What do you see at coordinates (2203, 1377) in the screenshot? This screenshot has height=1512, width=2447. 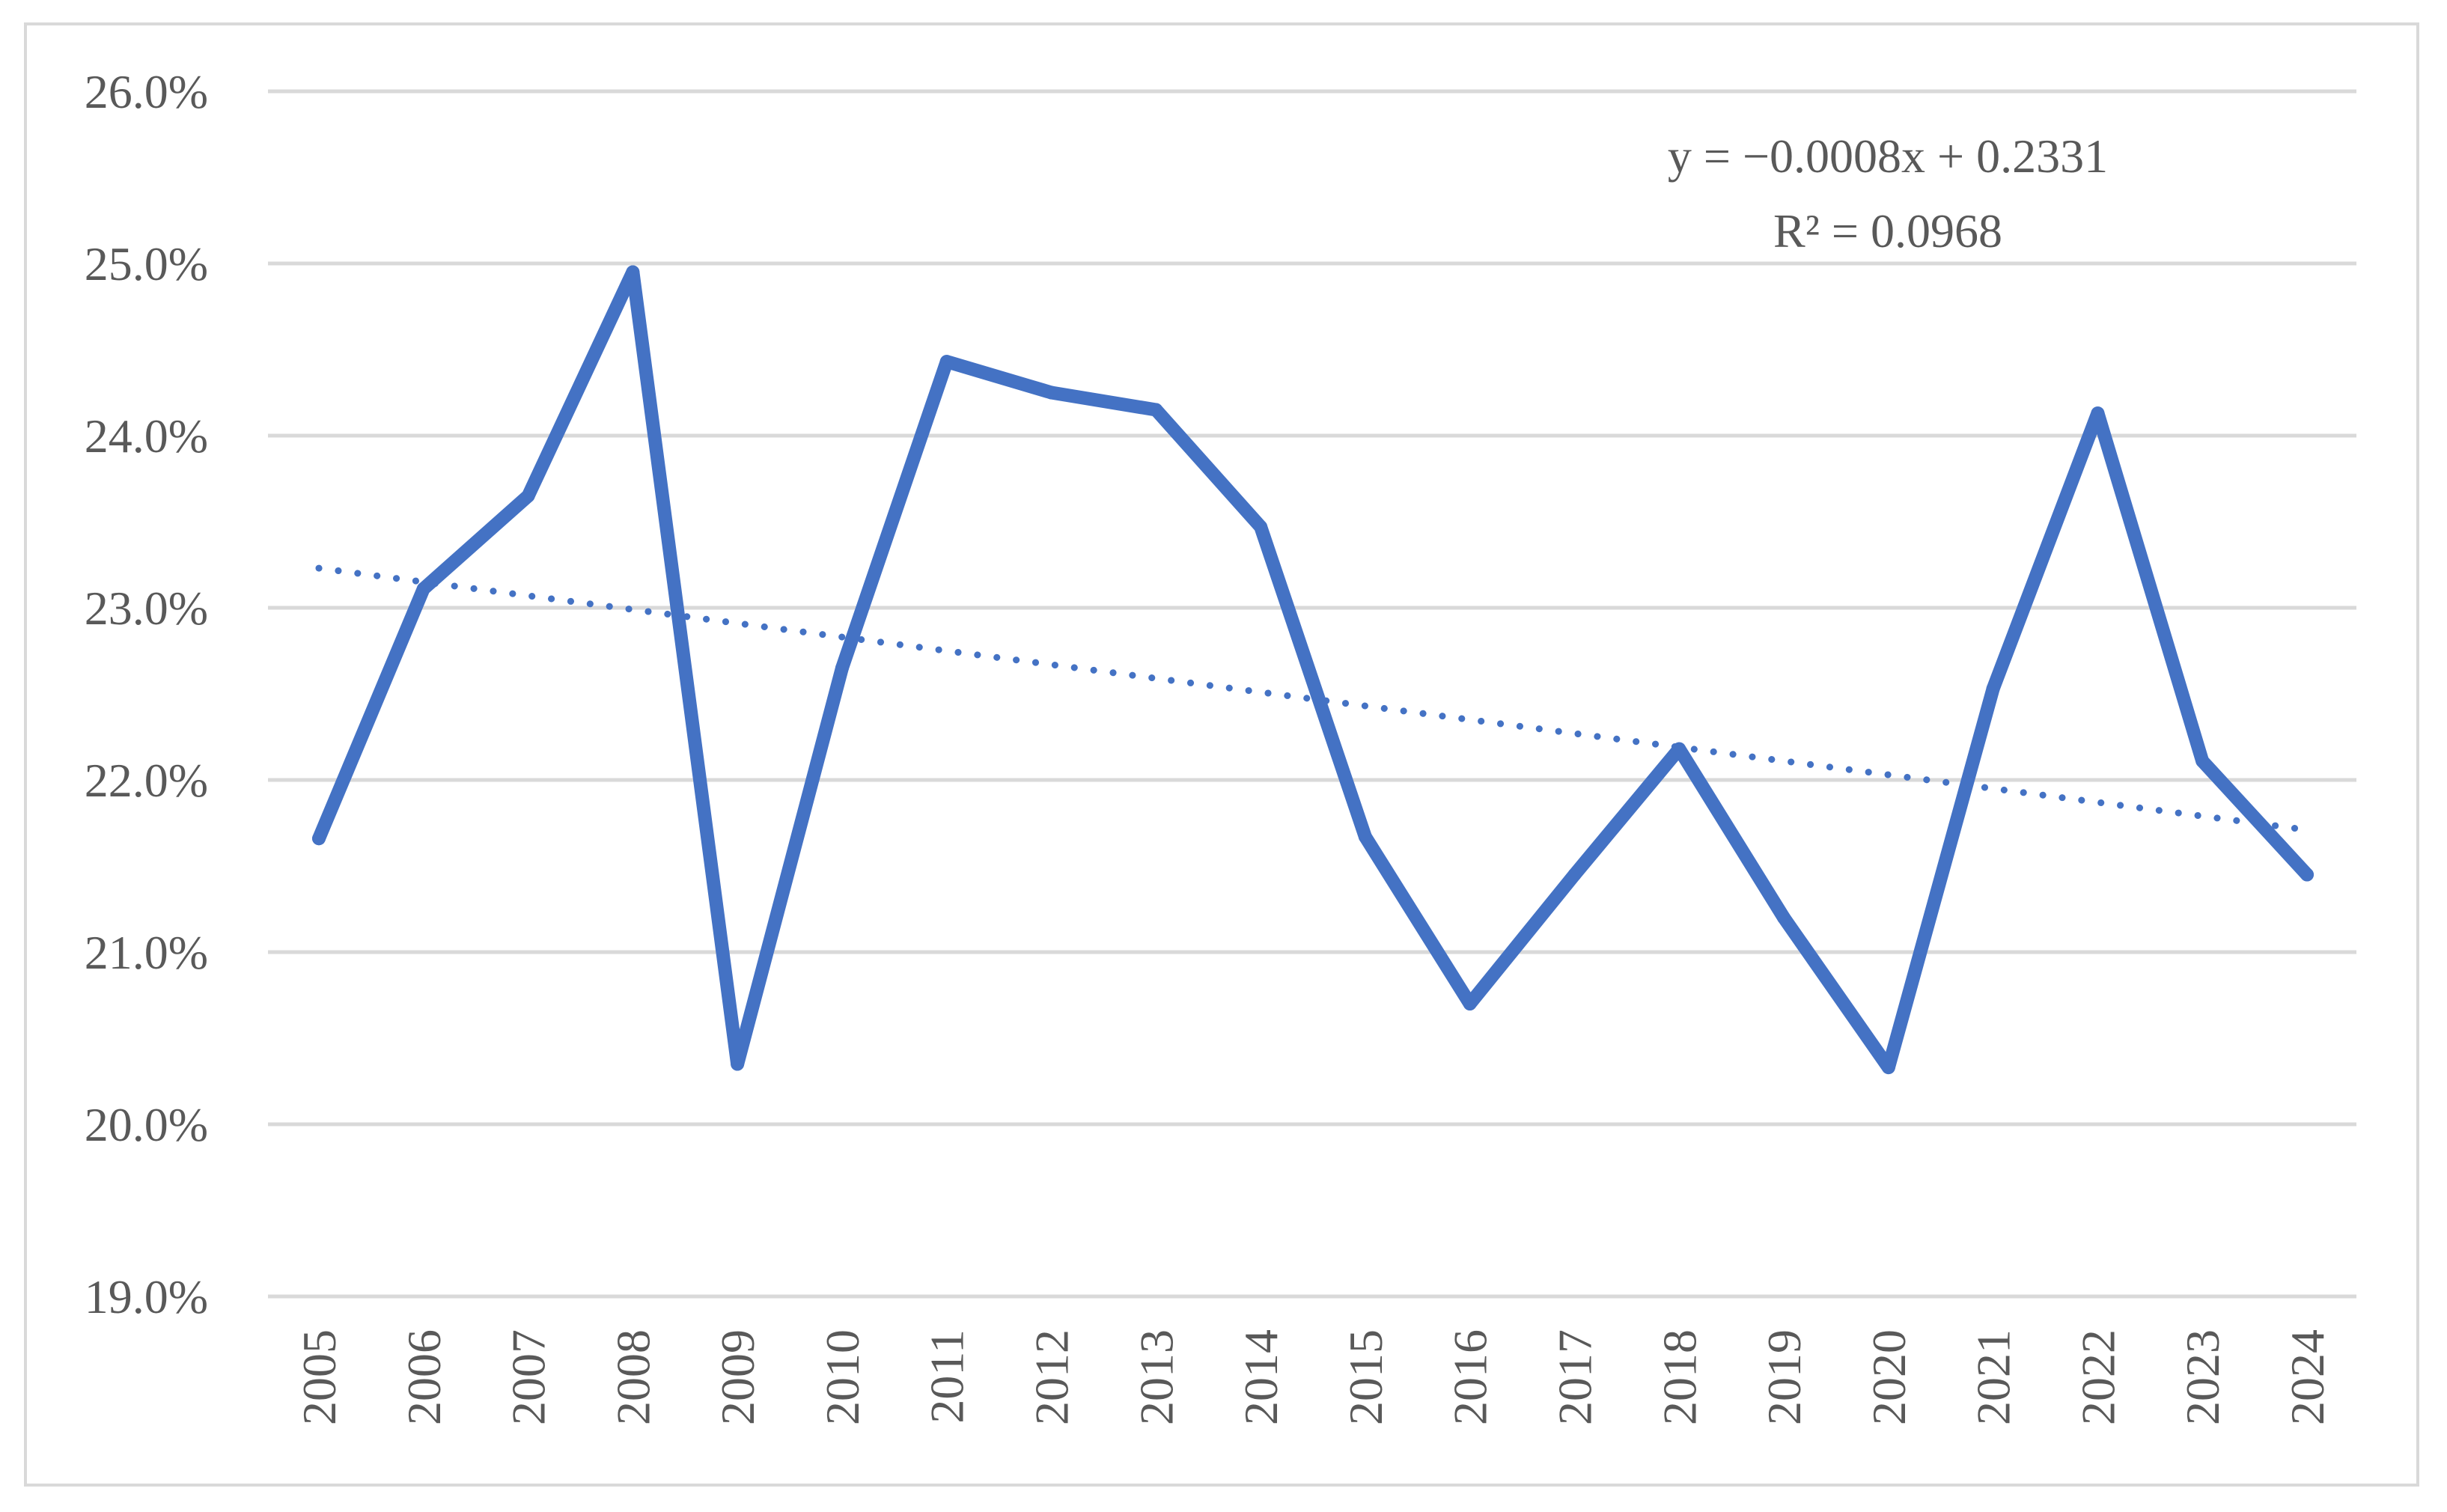 I see `x-tick-label: 2023` at bounding box center [2203, 1377].